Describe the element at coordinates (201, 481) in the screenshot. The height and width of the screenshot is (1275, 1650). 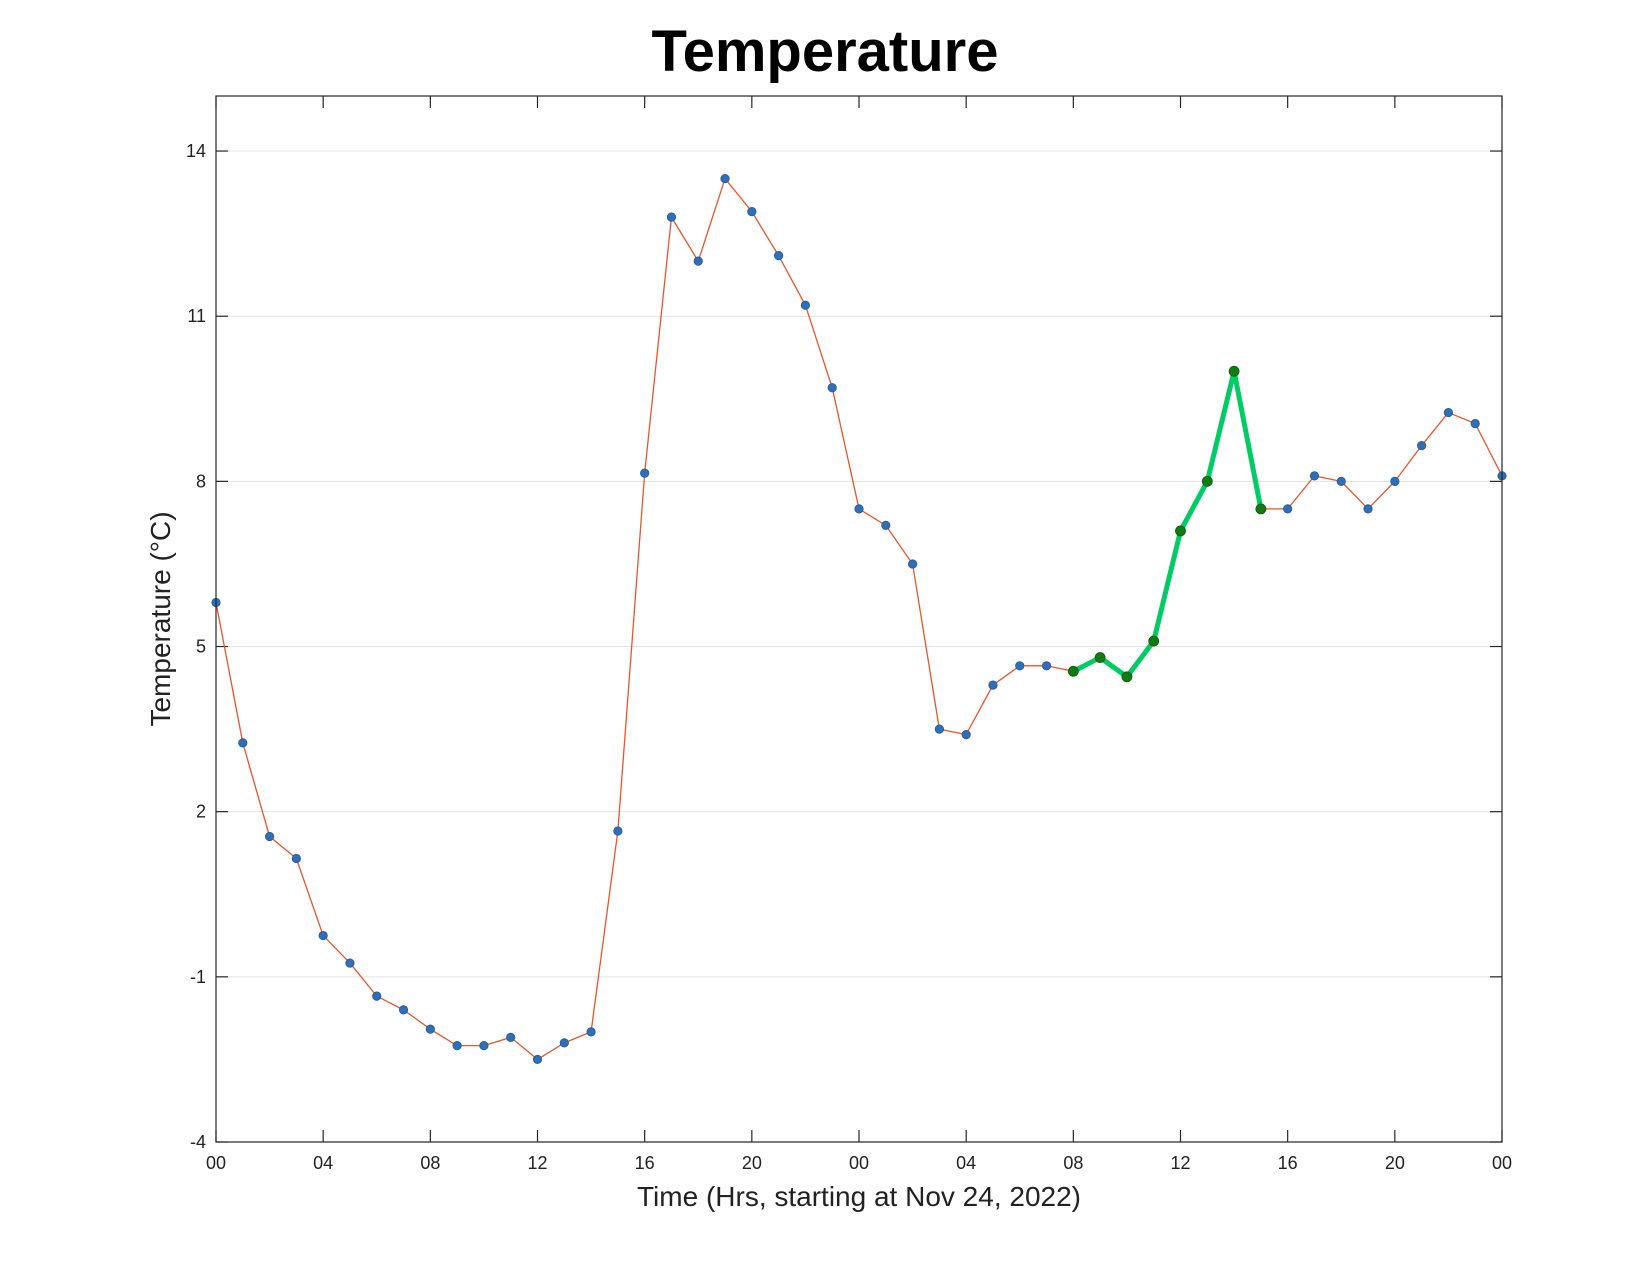
I see `y-tick-label: 8` at that location.